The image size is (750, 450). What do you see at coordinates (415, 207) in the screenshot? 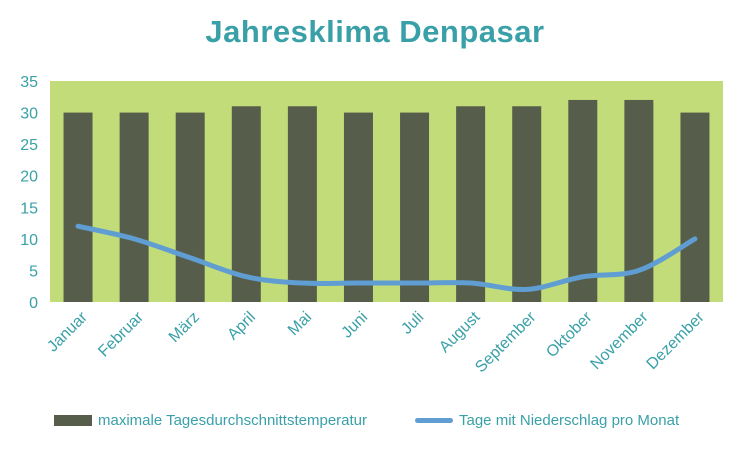
I see `bar-juli` at bounding box center [415, 207].